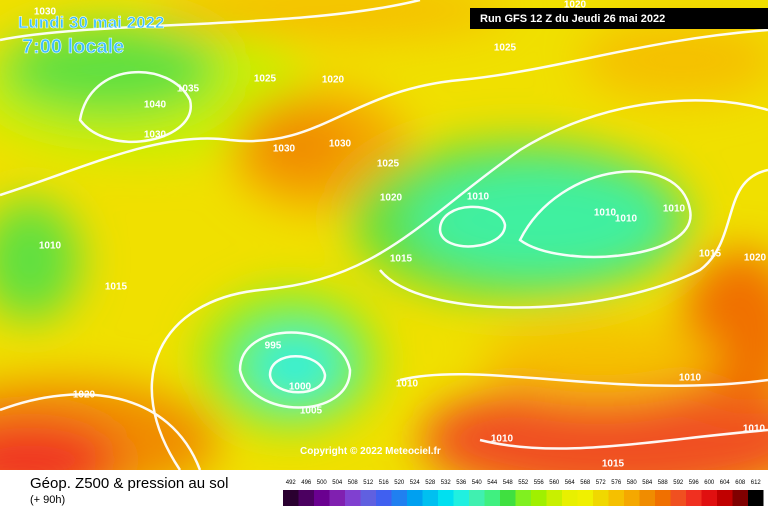 The height and width of the screenshot is (512, 768). I want to click on legend-label: 540, so click(477, 483).